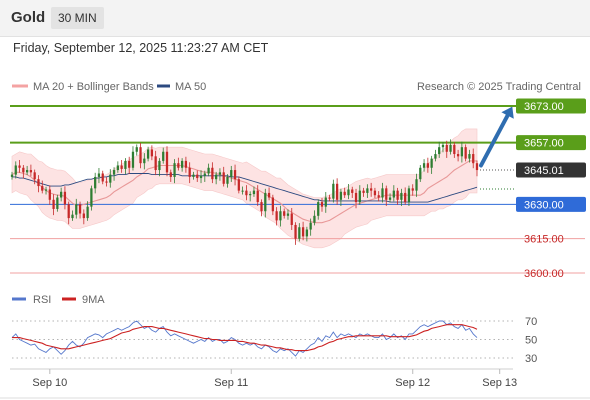 This screenshot has width=590, height=400. Describe the element at coordinates (28, 17) in the screenshot. I see `symbol-title: Gold` at that location.